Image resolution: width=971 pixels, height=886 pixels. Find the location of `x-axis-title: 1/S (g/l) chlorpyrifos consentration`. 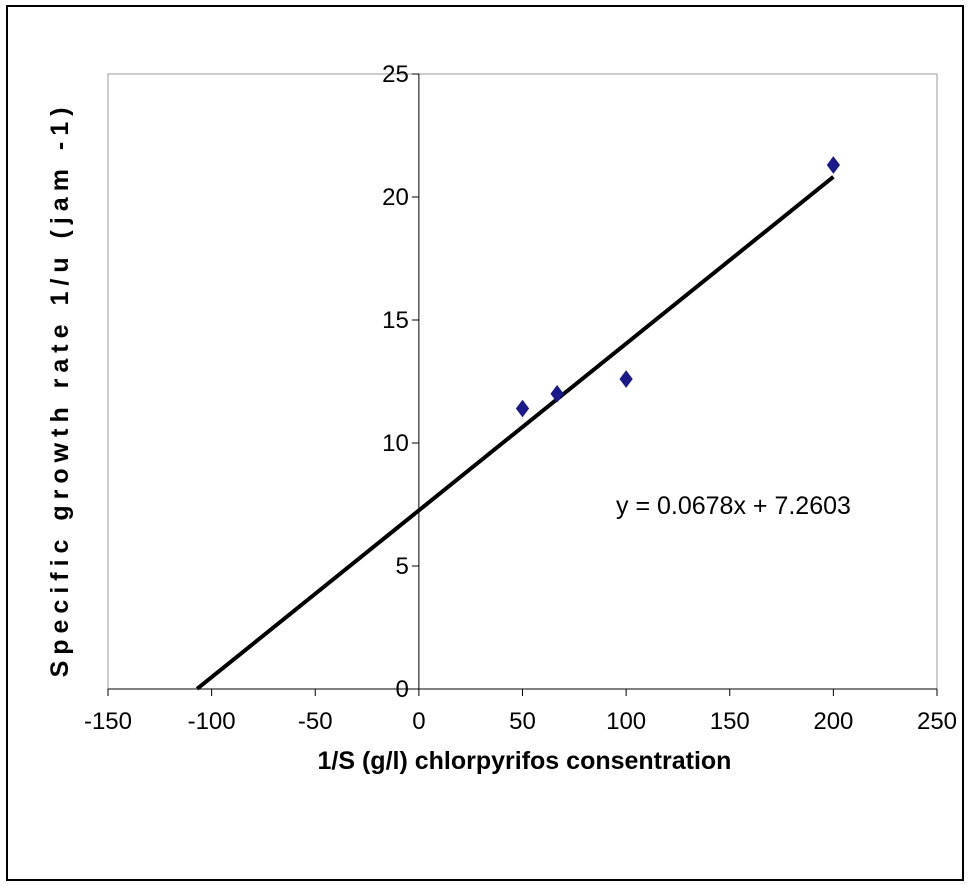

x-axis-title: 1/S (g/l) chlorpyrifos consentration is located at coordinates (525, 761).